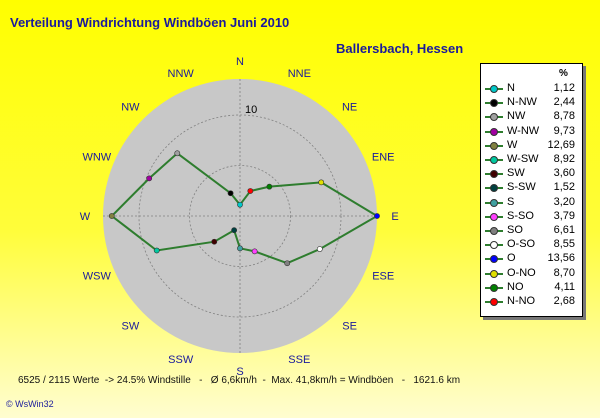 The image size is (600, 418). Describe the element at coordinates (515, 230) in the screenshot. I see `legend-label: SO` at that location.